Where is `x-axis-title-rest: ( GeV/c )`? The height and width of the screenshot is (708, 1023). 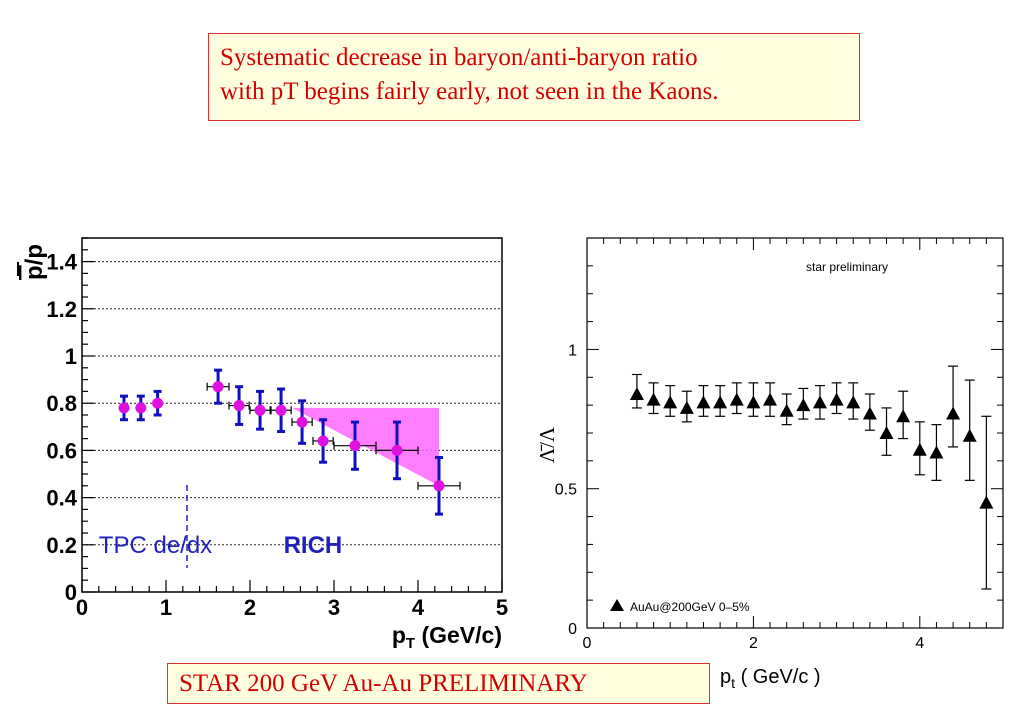
x-axis-title-rest: ( GeV/c ) is located at coordinates (778, 677).